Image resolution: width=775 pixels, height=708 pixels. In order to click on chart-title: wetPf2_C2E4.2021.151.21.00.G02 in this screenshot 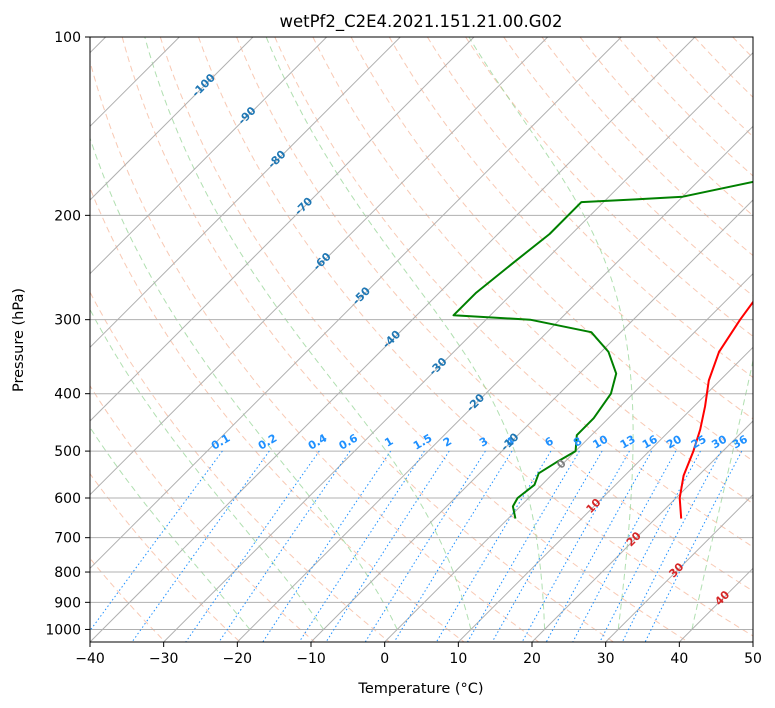, I will do `click(420, 22)`.